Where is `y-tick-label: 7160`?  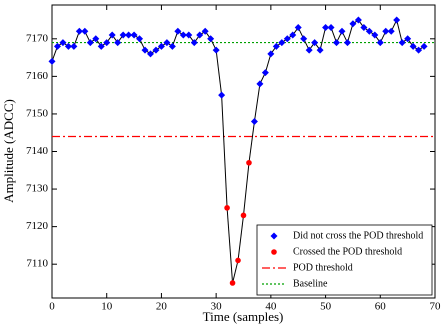 y-tick-label: 7160 is located at coordinates (37, 76).